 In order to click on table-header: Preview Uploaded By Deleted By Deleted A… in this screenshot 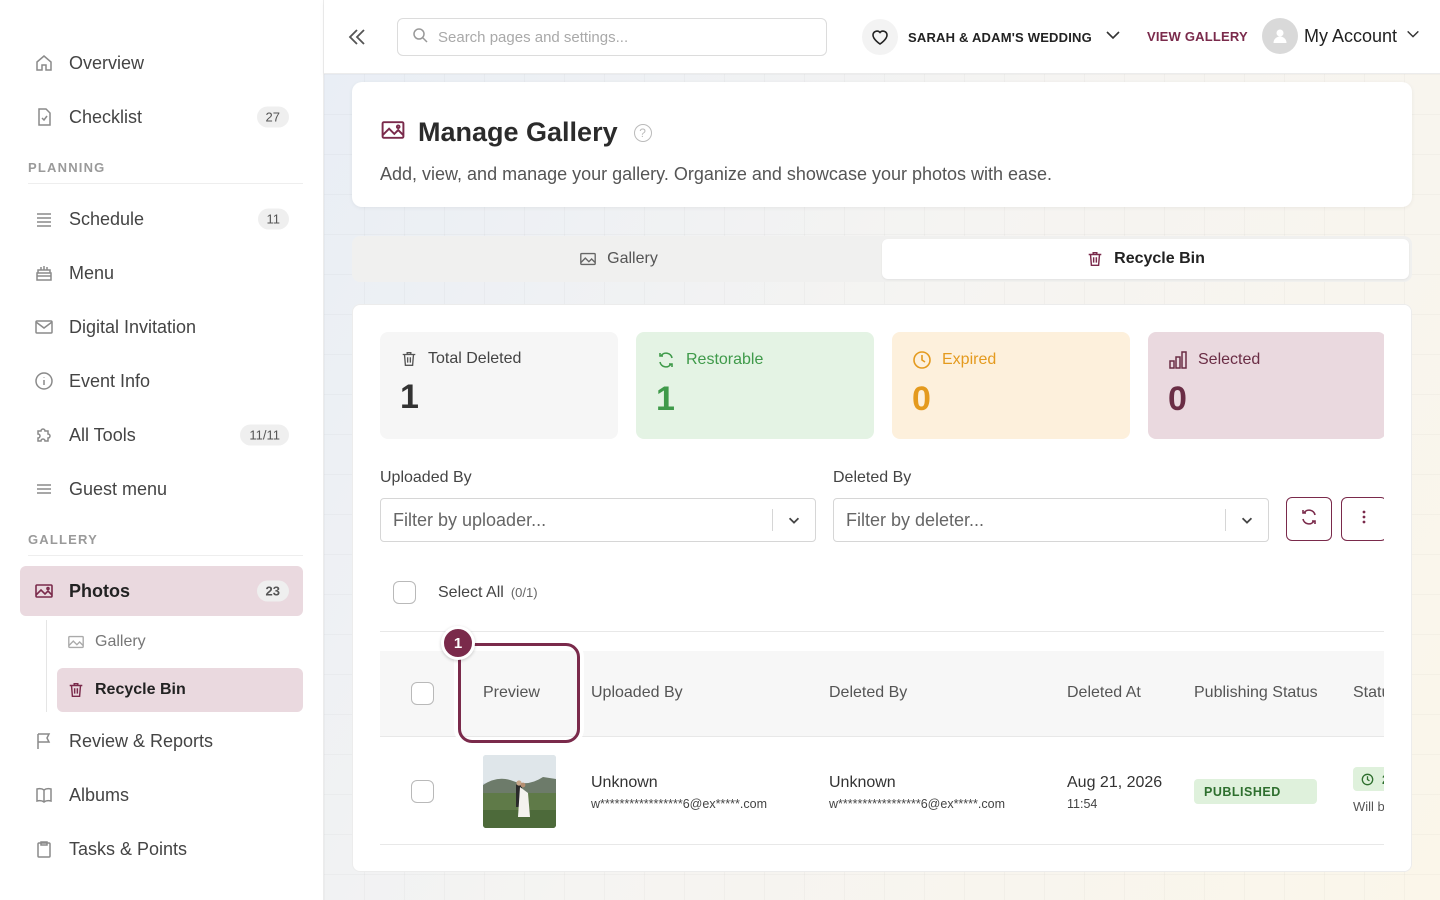, I will do `click(885, 694)`.